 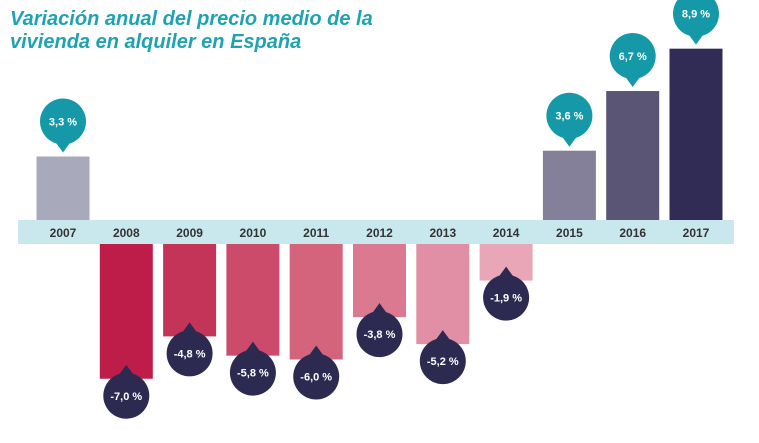 What do you see at coordinates (316, 233) in the screenshot?
I see `tick-label-2011: 2011` at bounding box center [316, 233].